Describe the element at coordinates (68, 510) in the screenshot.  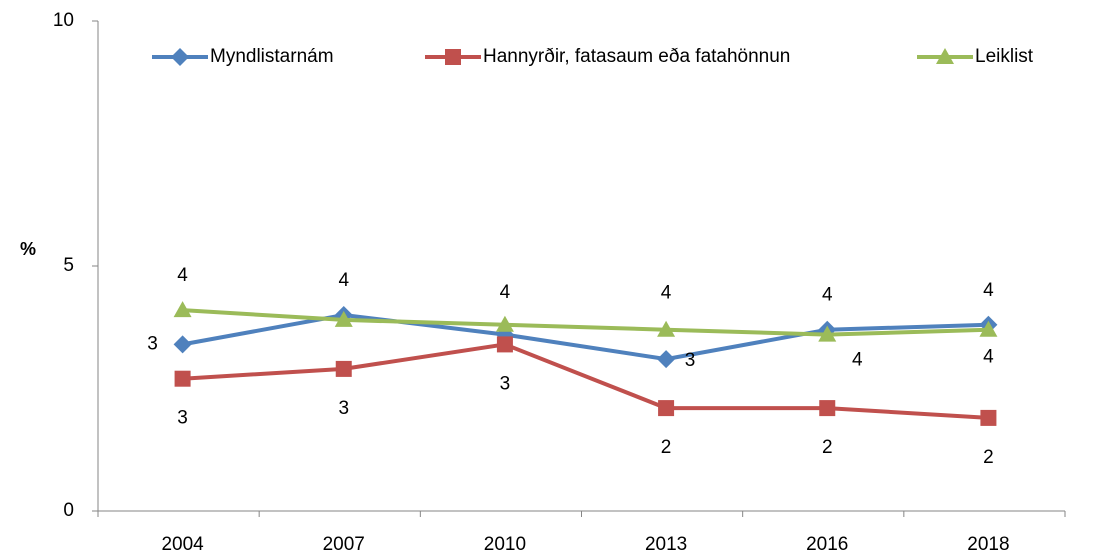
I see `y-tick-label: 0` at that location.